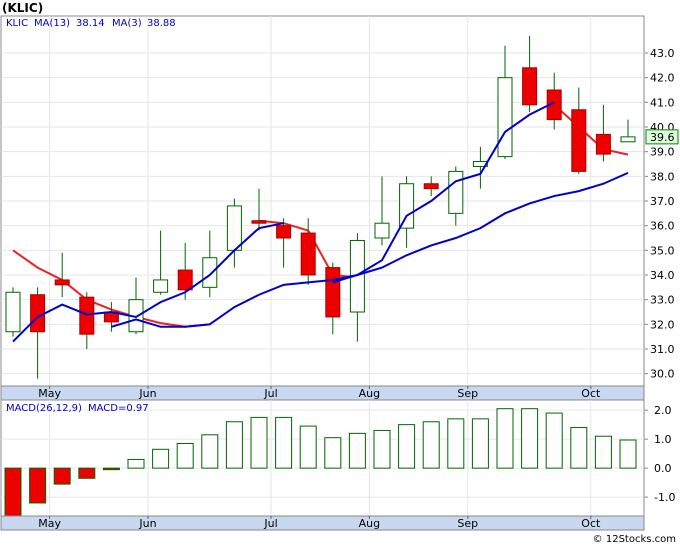 This screenshot has width=680, height=546. I want to click on macd-y-axis: -1.0 0.0 1.0 2.0, so click(659, 454).